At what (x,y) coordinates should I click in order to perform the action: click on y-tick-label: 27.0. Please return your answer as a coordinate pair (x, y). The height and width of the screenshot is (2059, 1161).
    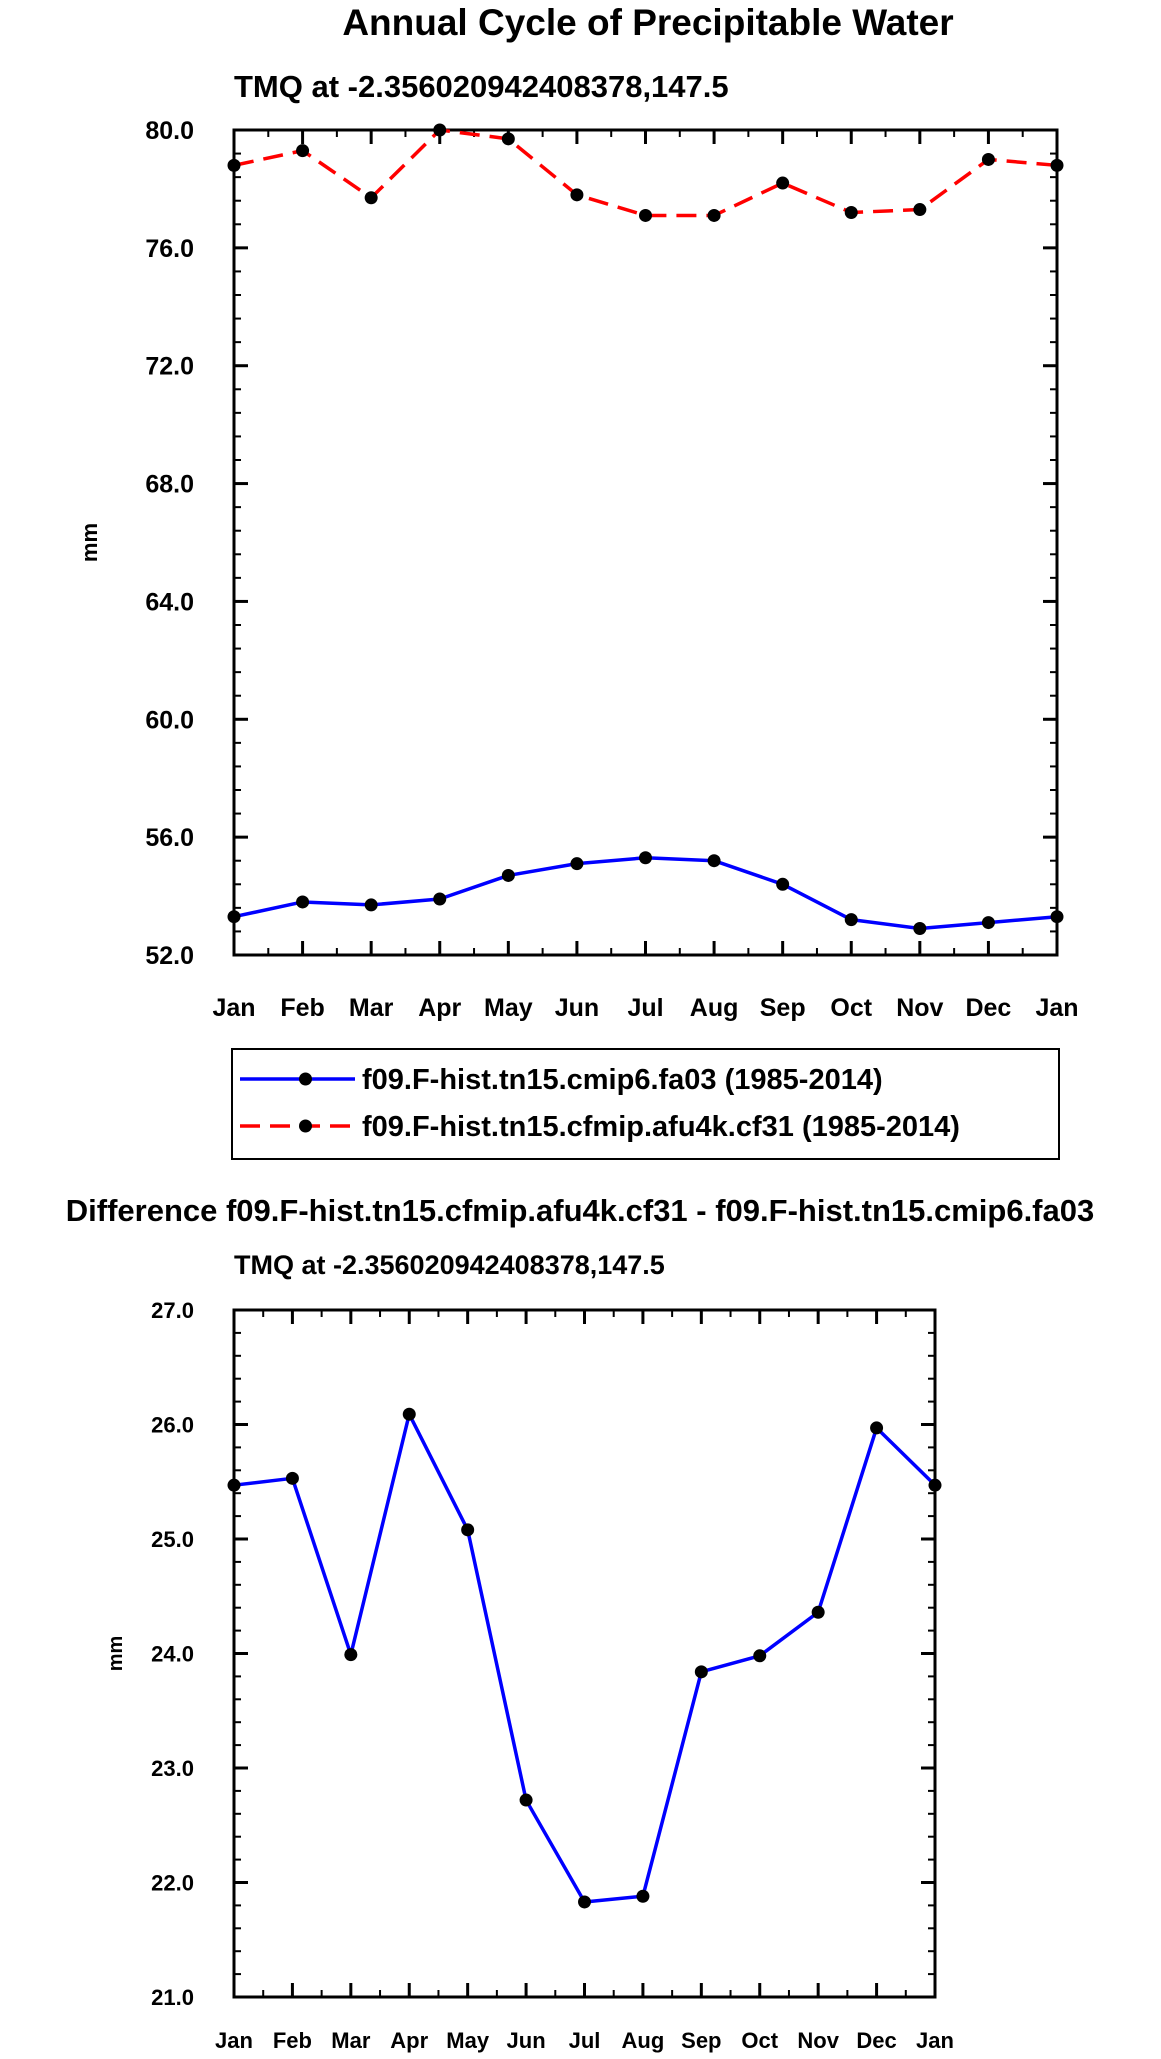
    Looking at the image, I should click on (172, 1310).